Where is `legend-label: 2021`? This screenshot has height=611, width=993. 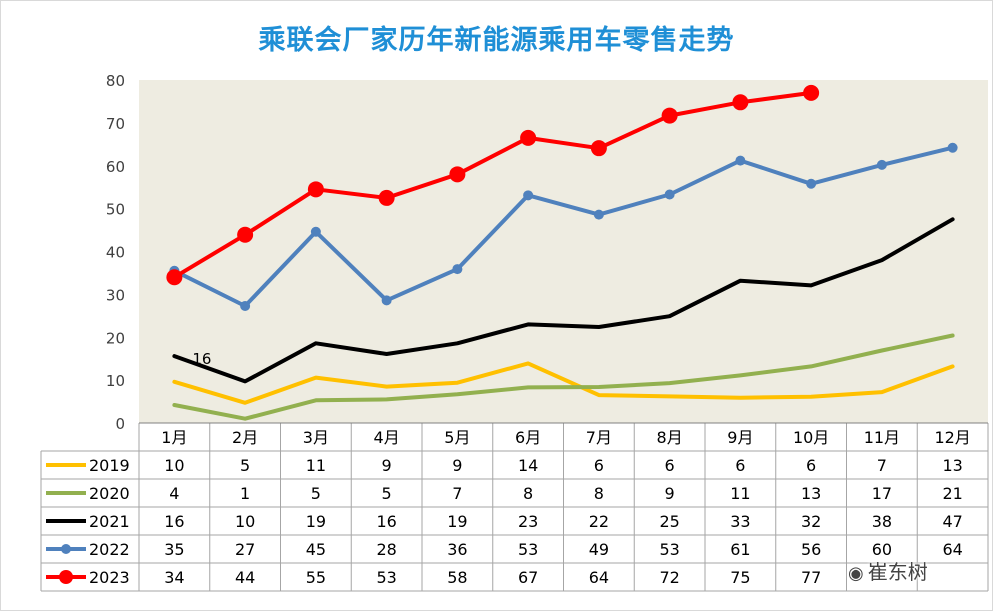 legend-label: 2021 is located at coordinates (109, 521).